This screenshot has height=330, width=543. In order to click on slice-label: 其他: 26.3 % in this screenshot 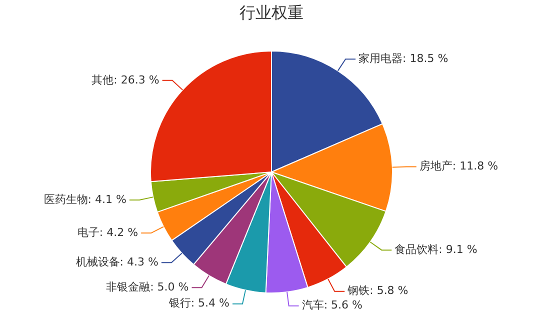, I will do `click(126, 79)`.